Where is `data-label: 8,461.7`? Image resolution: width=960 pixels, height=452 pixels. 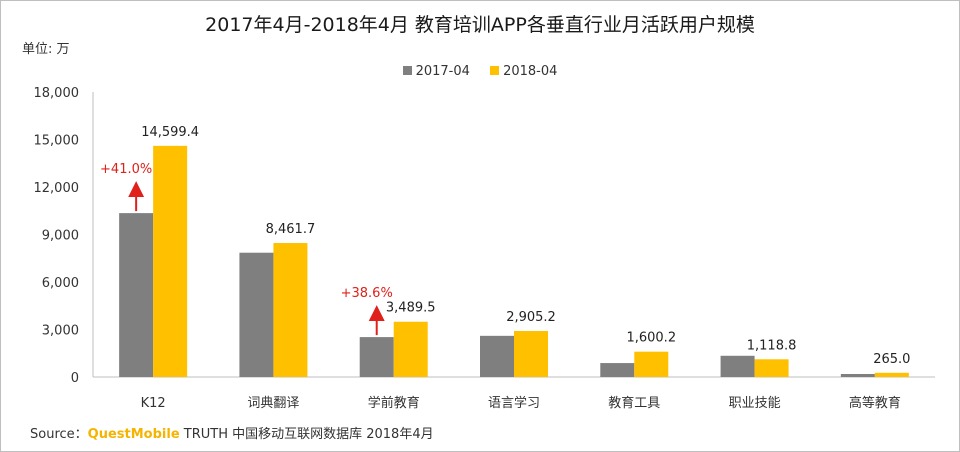
data-label: 8,461.7 is located at coordinates (291, 229).